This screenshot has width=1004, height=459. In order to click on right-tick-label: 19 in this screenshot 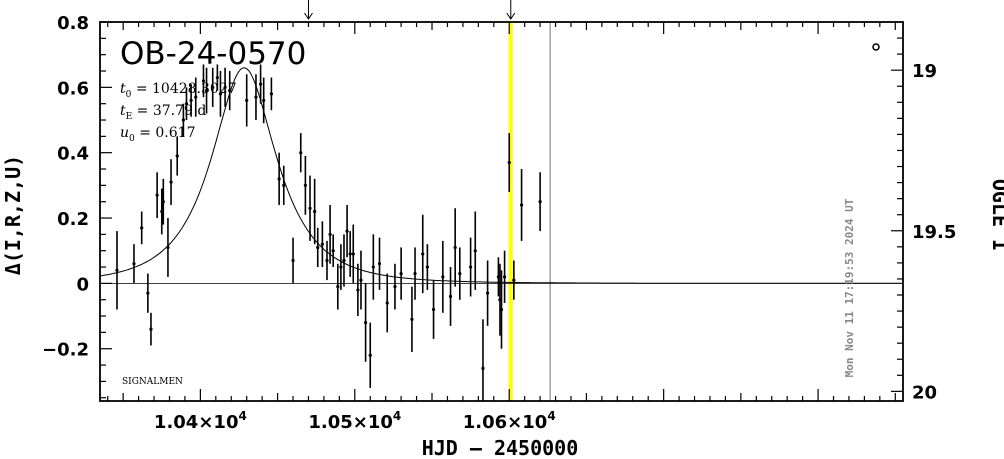, I will do `click(924, 71)`.